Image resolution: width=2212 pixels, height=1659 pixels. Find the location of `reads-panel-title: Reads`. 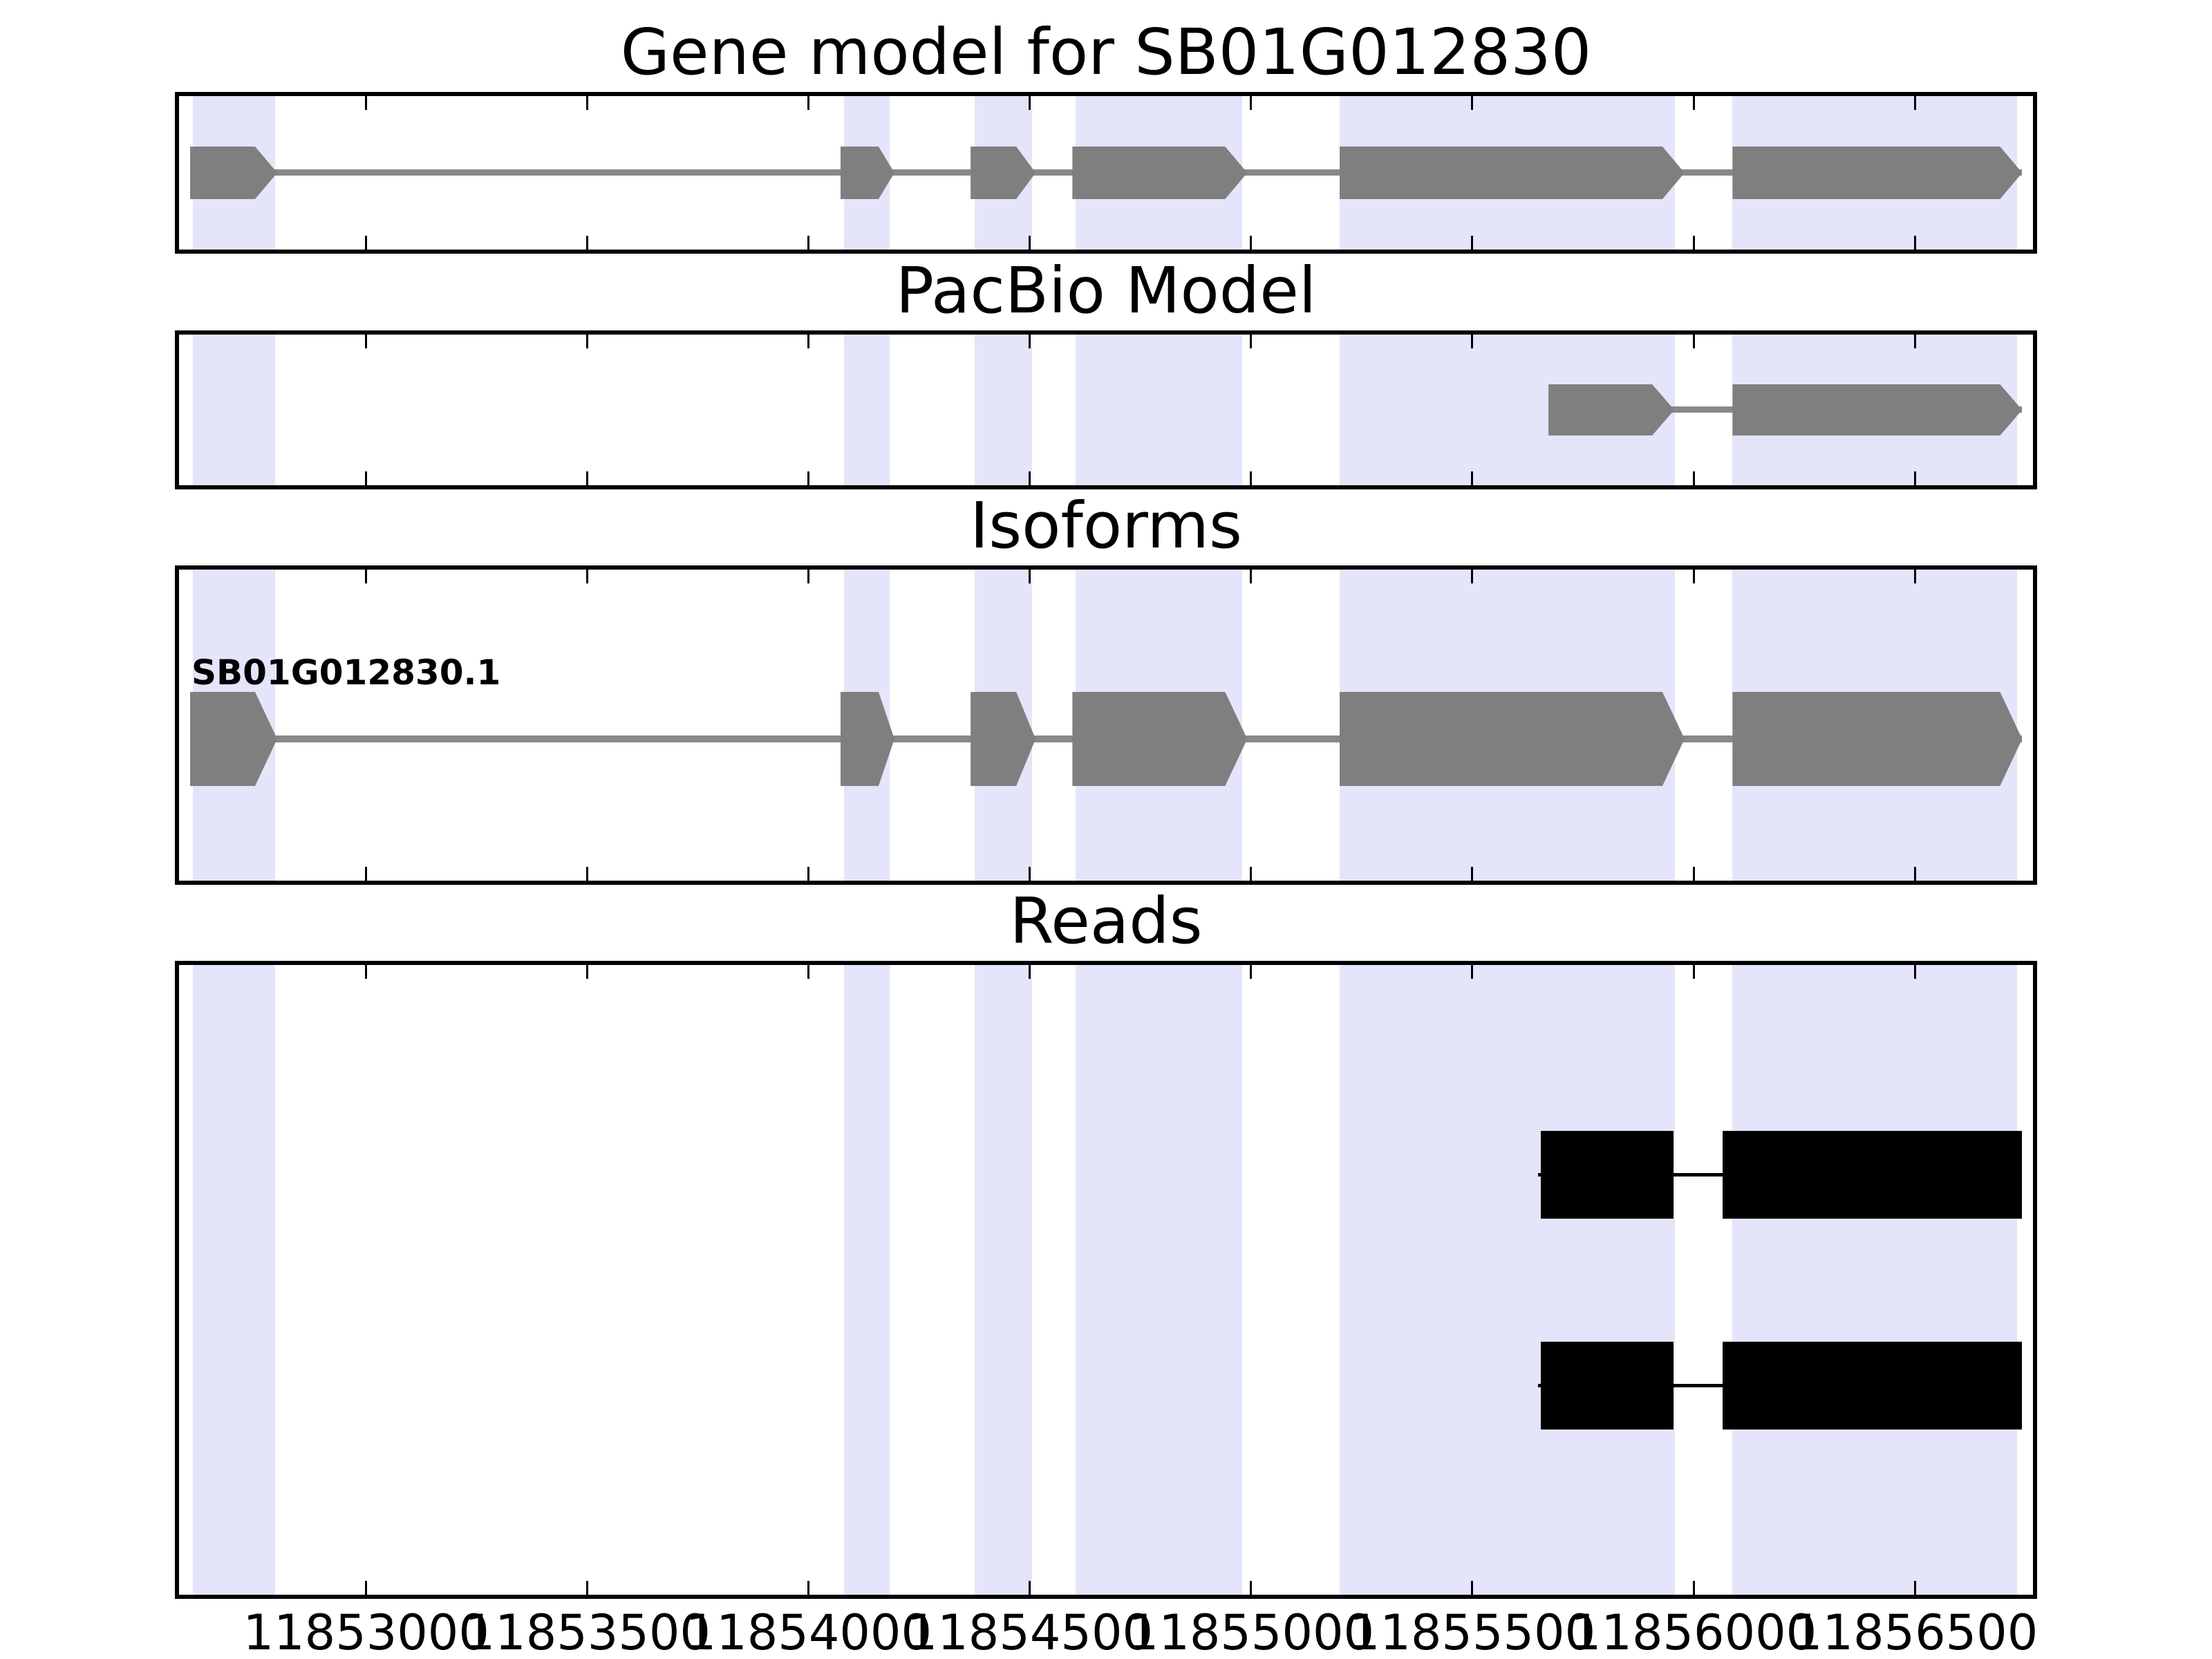

reads-panel-title: Reads is located at coordinates (1106, 921).